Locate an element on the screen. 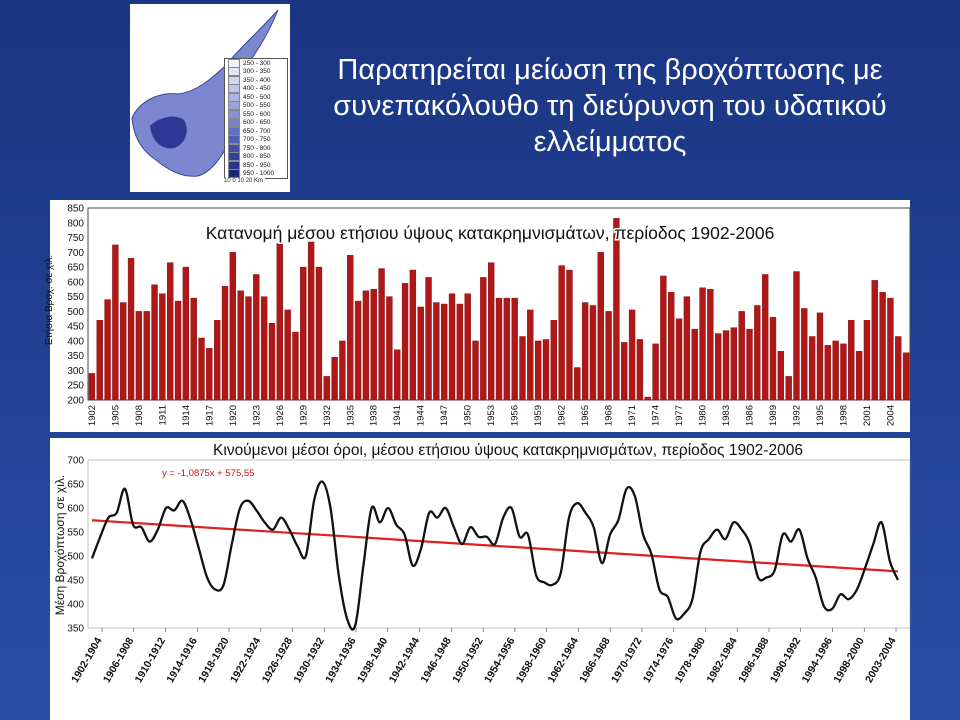 Image resolution: width=960 pixels, height=720 pixels. line-y-tick-label: 550 is located at coordinates (75, 533).